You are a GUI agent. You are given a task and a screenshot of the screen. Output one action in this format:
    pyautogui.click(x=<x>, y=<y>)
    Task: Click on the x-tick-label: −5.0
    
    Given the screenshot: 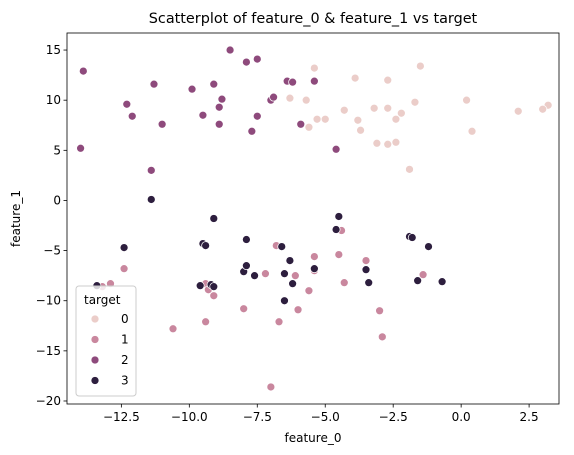 What is the action you would take?
    pyautogui.click(x=325, y=417)
    